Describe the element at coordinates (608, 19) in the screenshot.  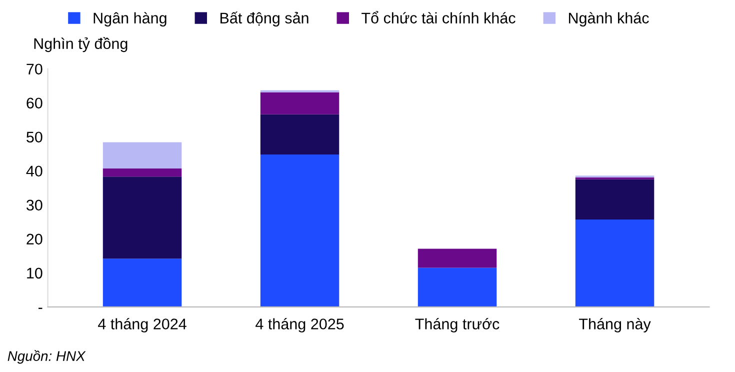
I see `legend-label: Ngành khác` at that location.